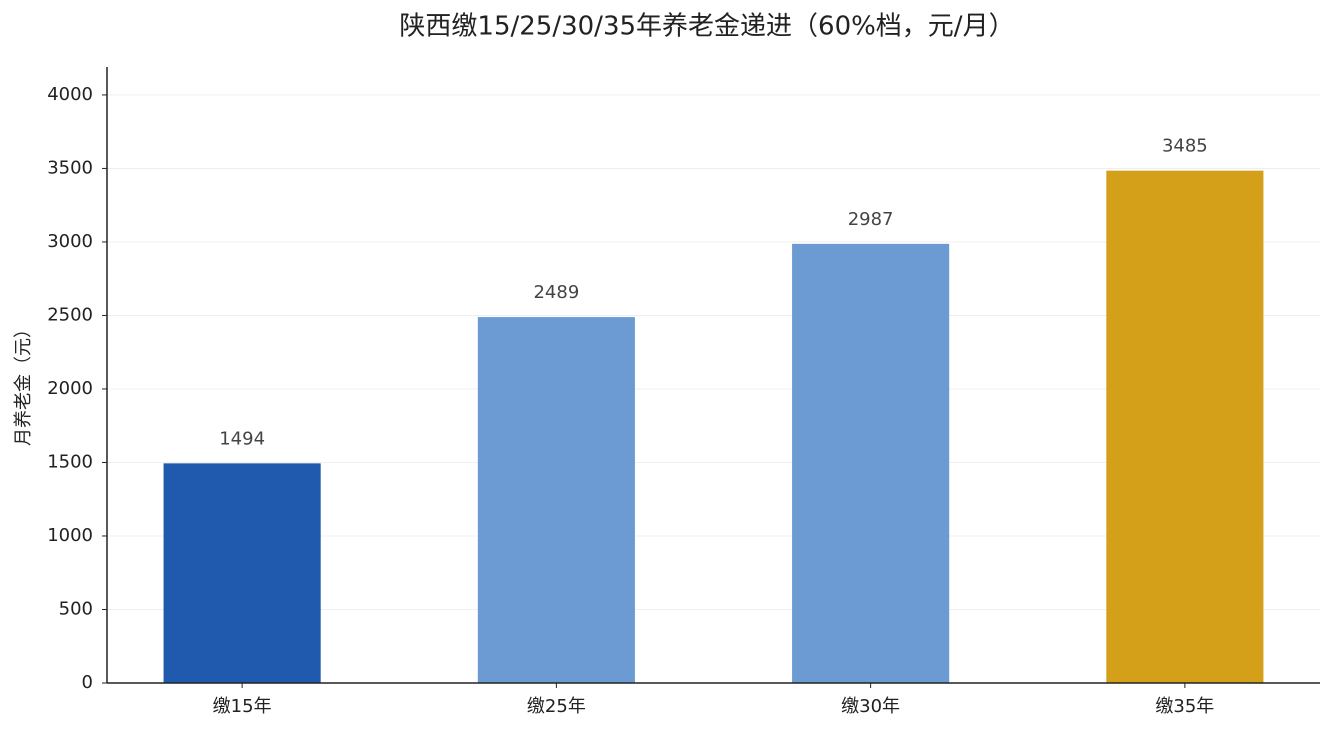 Image resolution: width=1334 pixels, height=735 pixels. I want to click on y-tick-label: 3500, so click(70, 167).